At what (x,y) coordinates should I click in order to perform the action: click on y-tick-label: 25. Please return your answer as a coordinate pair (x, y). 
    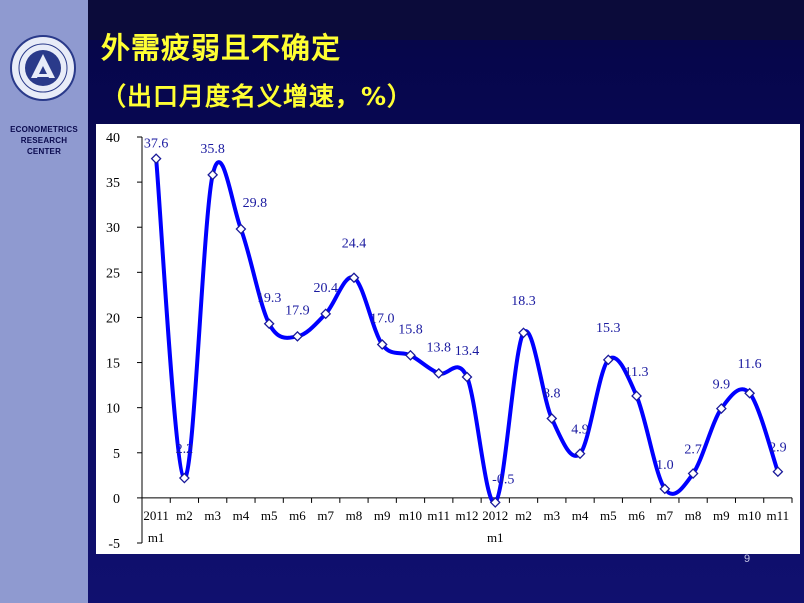
    Looking at the image, I should click on (113, 273).